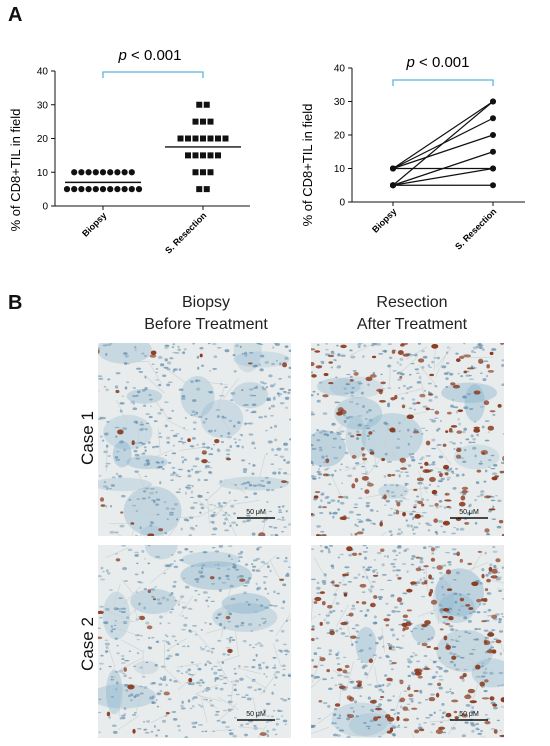  What do you see at coordinates (146, 147) in the screenshot?
I see `data-points` at bounding box center [146, 147].